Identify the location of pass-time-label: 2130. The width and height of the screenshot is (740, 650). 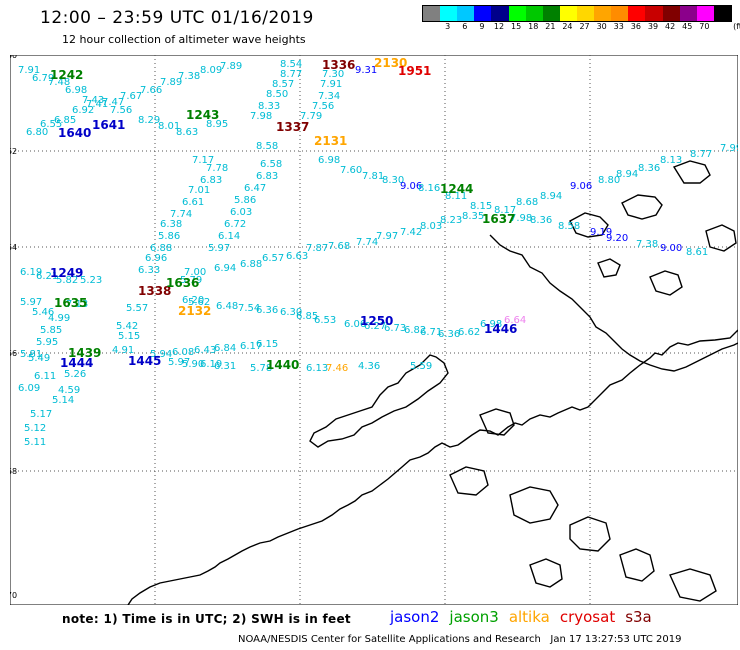
(390, 63).